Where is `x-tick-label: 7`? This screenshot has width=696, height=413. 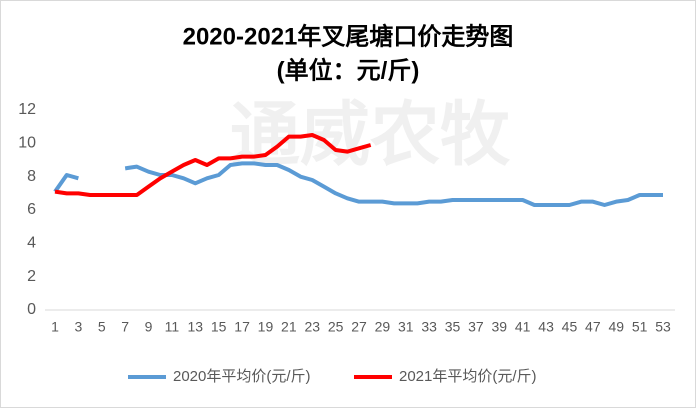 x-tick-label: 7 is located at coordinates (125, 327).